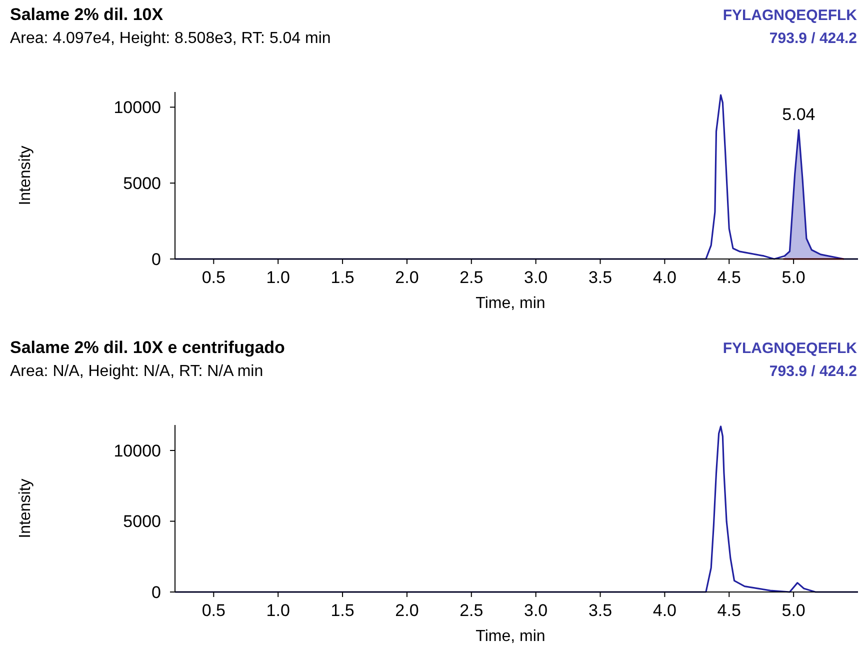 The height and width of the screenshot is (666, 863). What do you see at coordinates (87, 14) in the screenshot?
I see `chart-title: Salame 2% dil. 10X` at bounding box center [87, 14].